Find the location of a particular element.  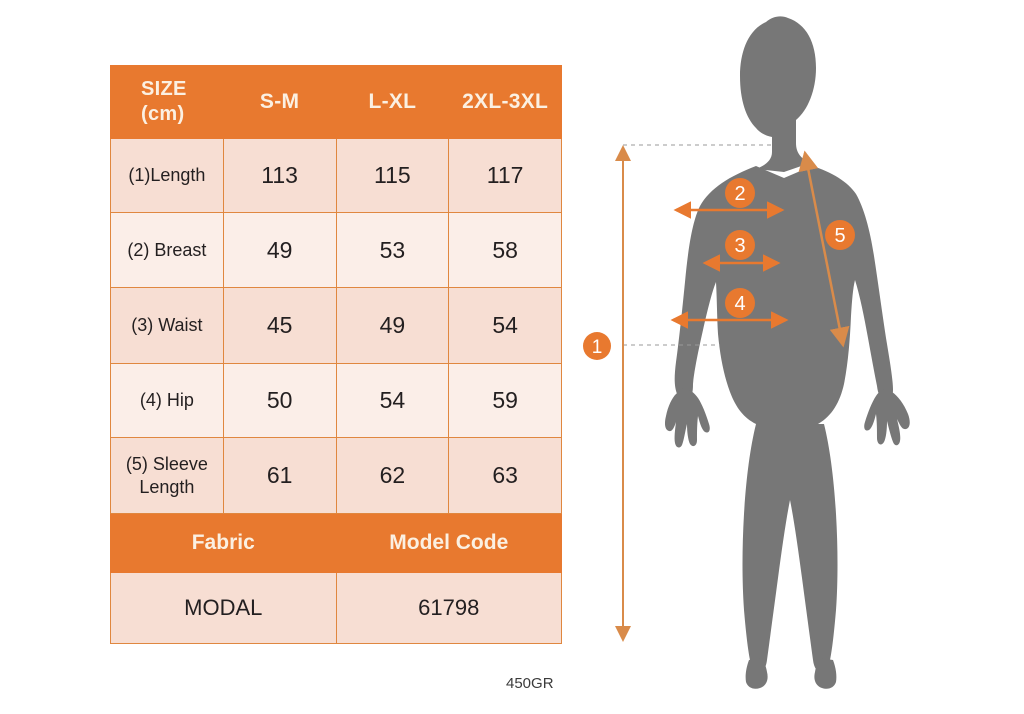

marker-badge-5-label: 5 is located at coordinates (839, 236).